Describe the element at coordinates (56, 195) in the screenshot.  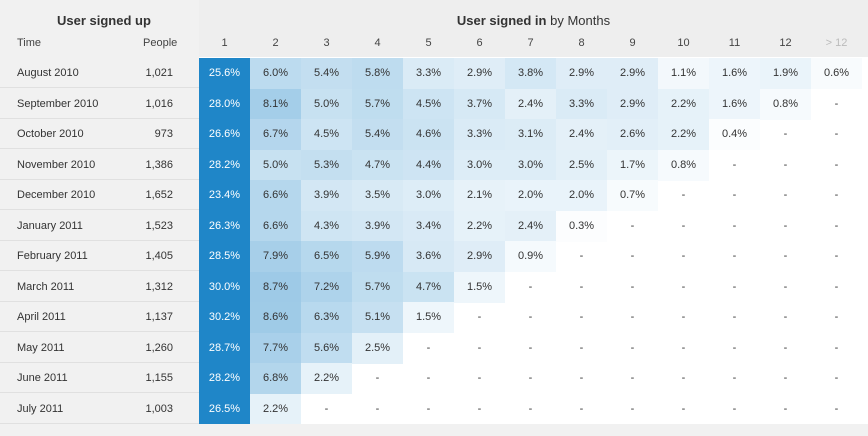
I see `signup-time: December 2010` at that location.